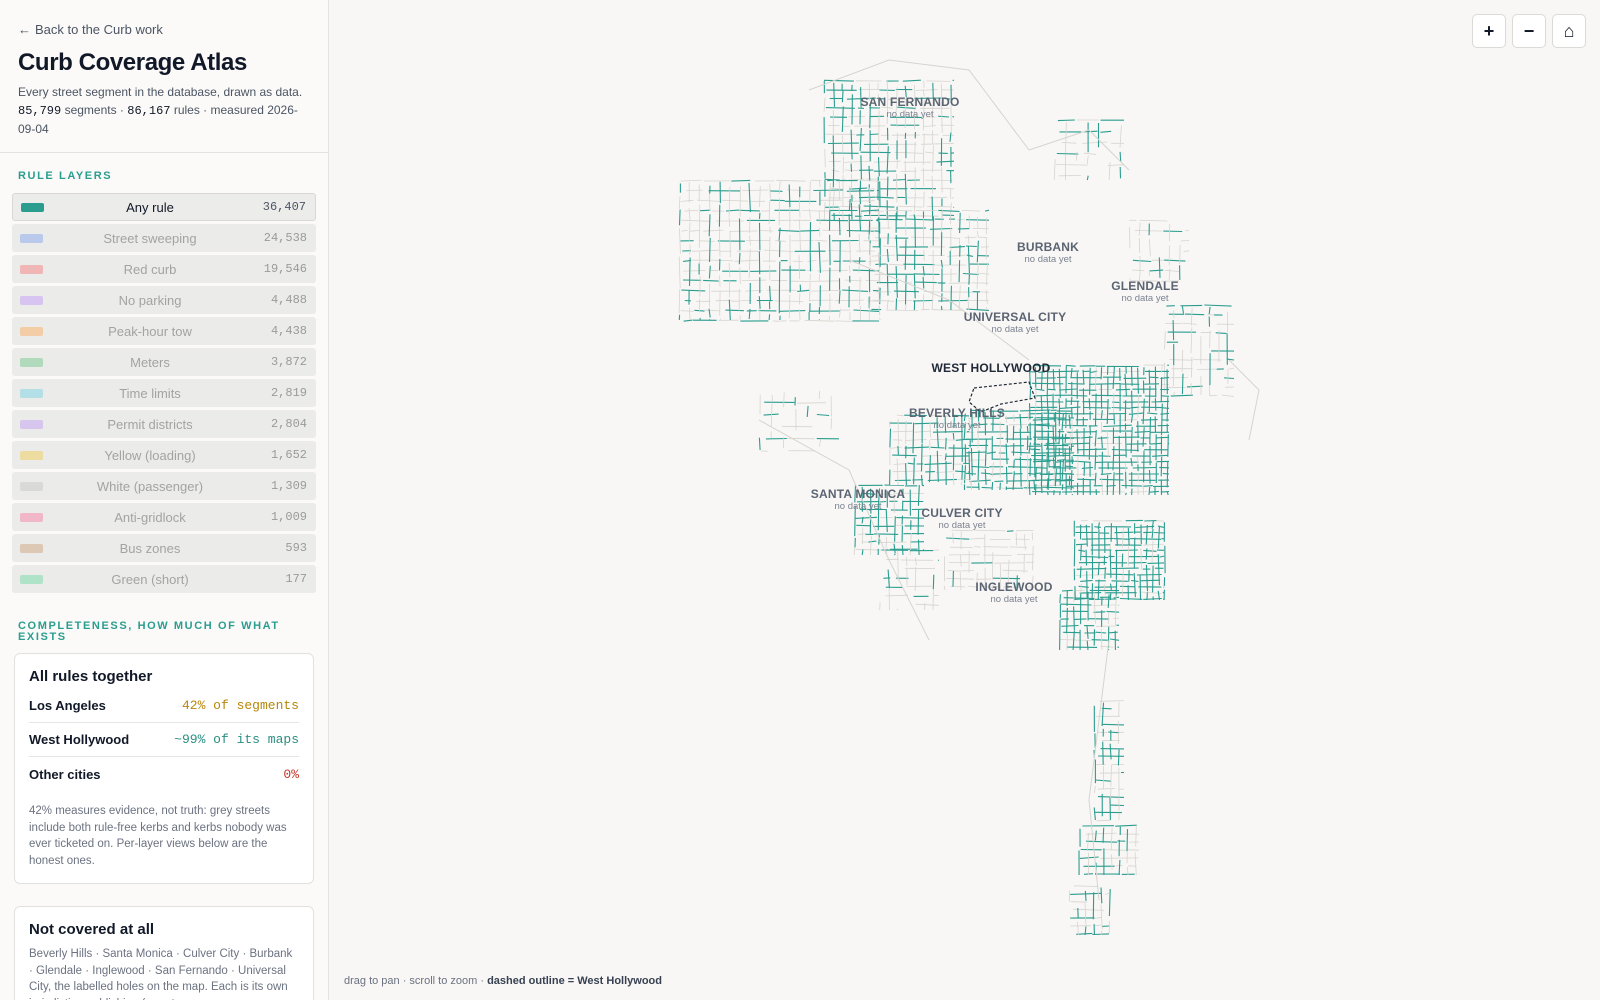 This screenshot has height=1000, width=1600. I want to click on coverage-city: Los Angeles, so click(67, 705).